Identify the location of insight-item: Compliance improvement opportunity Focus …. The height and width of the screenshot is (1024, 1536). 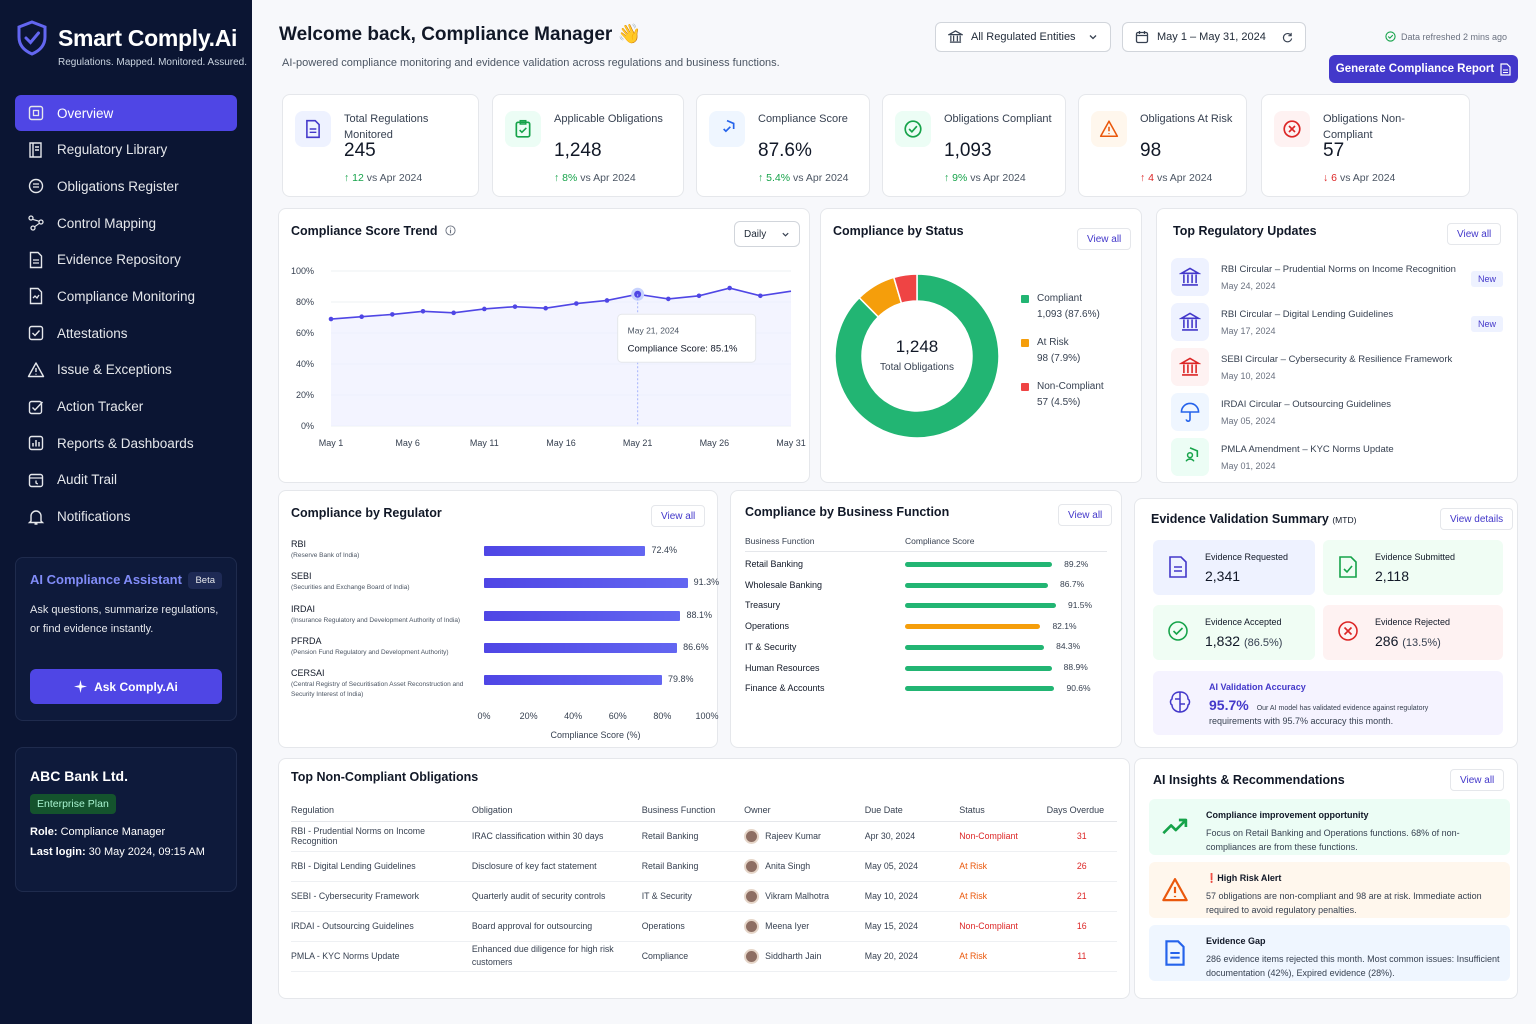
(1329, 827).